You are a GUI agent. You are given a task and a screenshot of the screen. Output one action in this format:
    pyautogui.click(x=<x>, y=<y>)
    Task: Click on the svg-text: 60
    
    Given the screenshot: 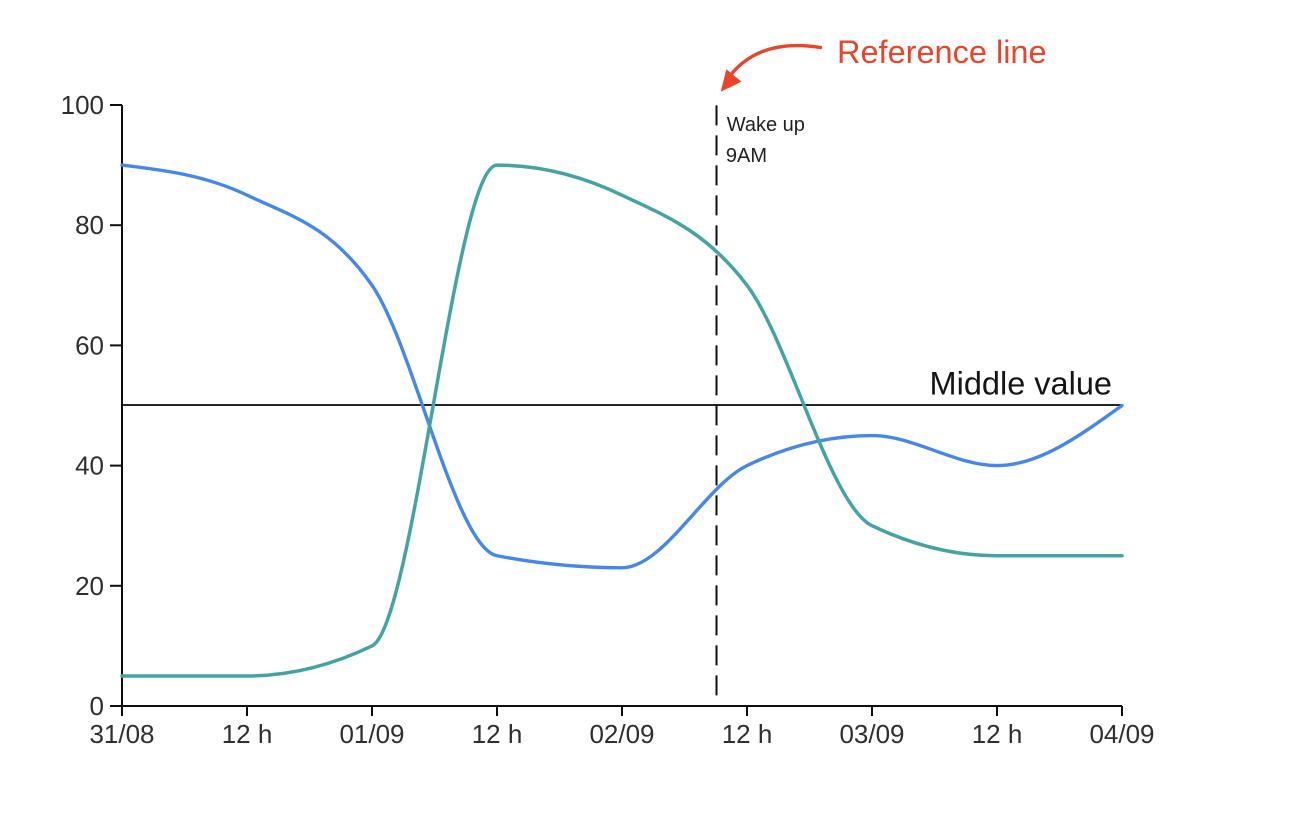 What is the action you would take?
    pyautogui.click(x=89, y=345)
    